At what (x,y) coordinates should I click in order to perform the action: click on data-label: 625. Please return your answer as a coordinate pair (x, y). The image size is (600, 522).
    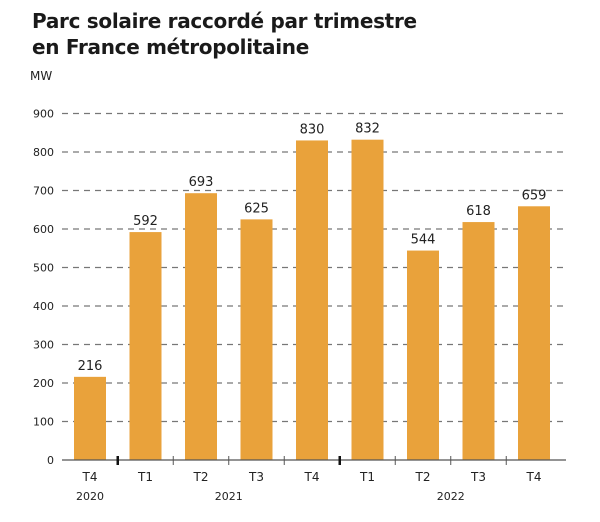
    Looking at the image, I should click on (256, 208).